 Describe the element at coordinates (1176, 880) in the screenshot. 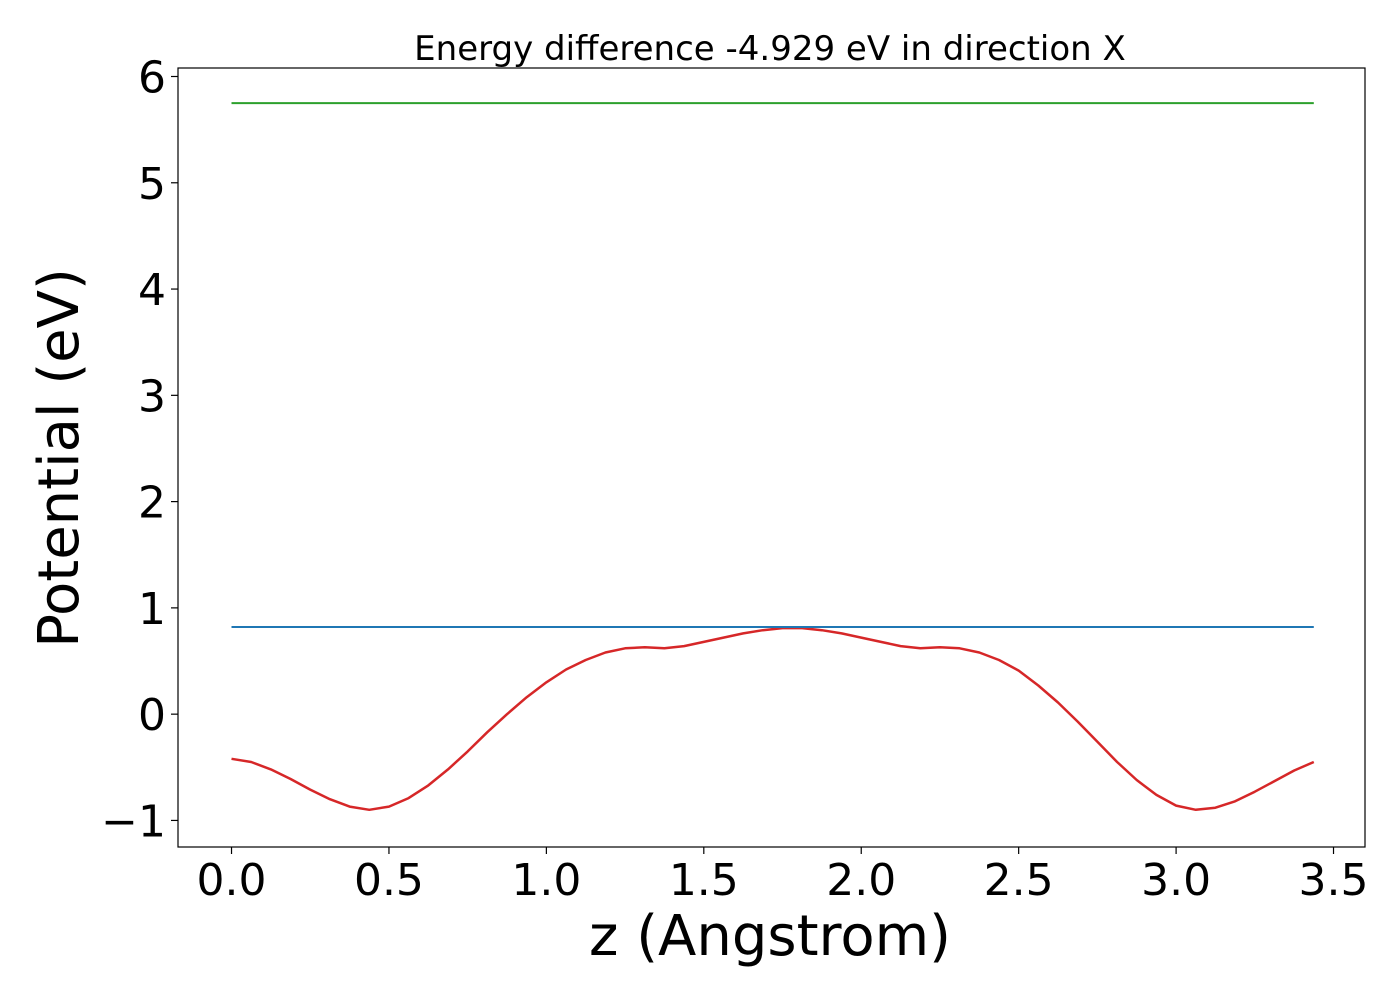

I see `x-tick-label: 3.0` at that location.